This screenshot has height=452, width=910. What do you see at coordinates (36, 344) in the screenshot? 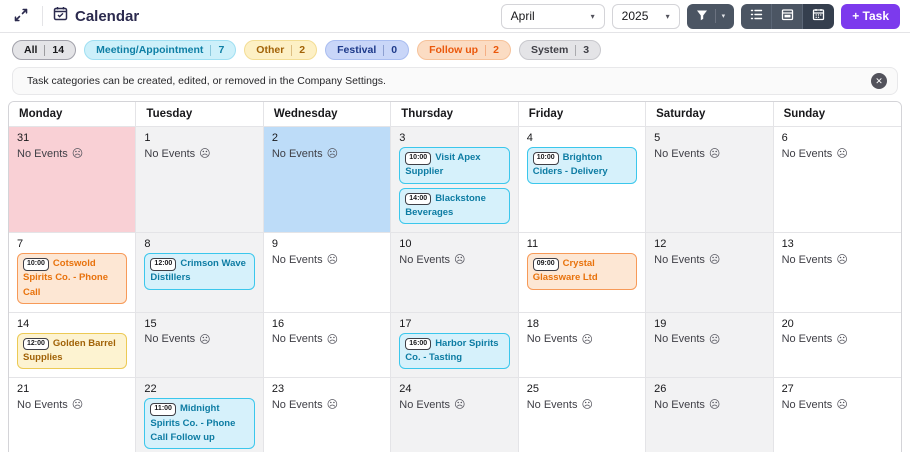
I see `event-time-badge: 12:00` at bounding box center [36, 344].